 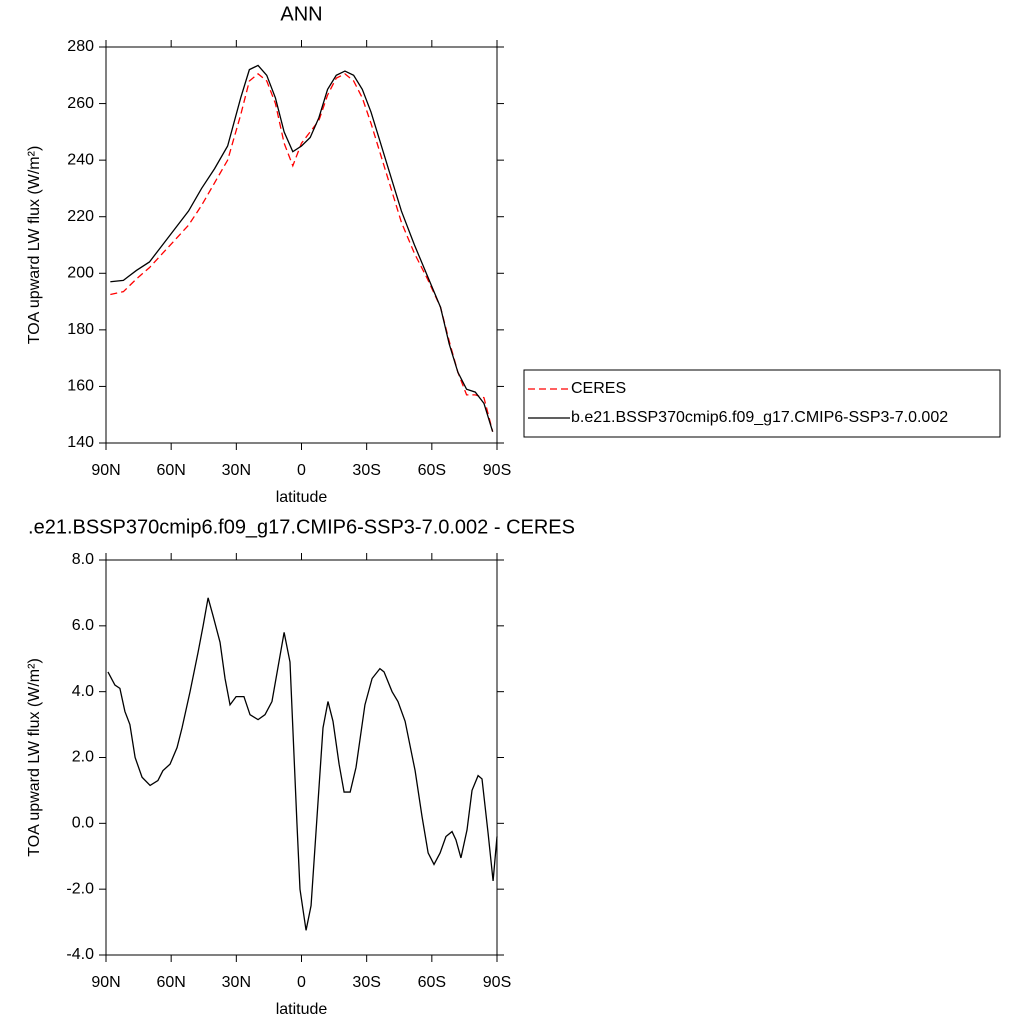 What do you see at coordinates (80, 888) in the screenshot?
I see `y-tick-label: -2.0` at bounding box center [80, 888].